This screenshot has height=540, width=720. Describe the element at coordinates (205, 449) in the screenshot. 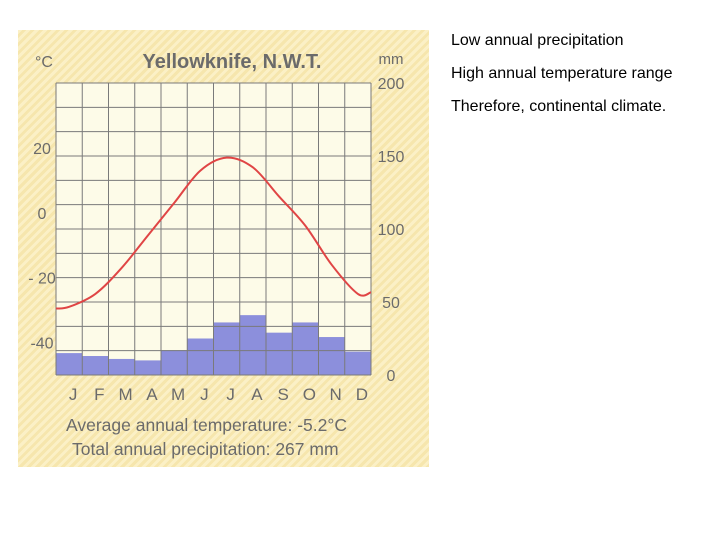

I see `total-precipitation-label: Total annual precipitation: 267 mm` at that location.